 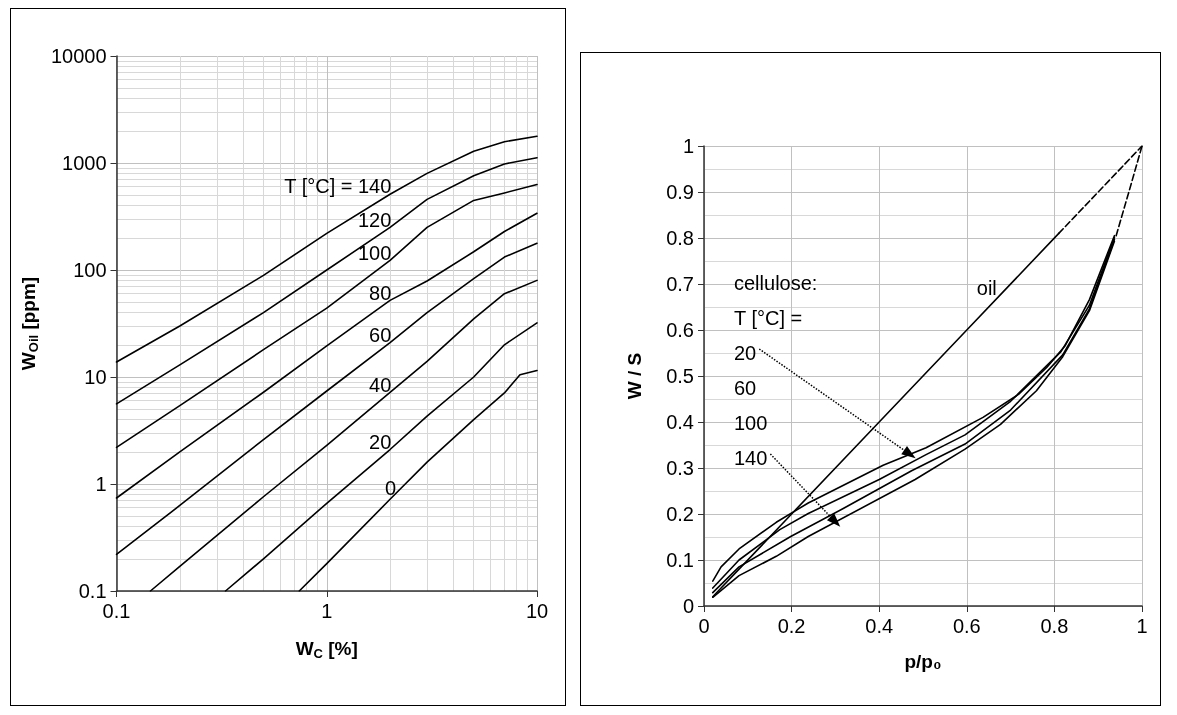 I want to click on y-tick-label: 0.3, so click(x=680, y=468).